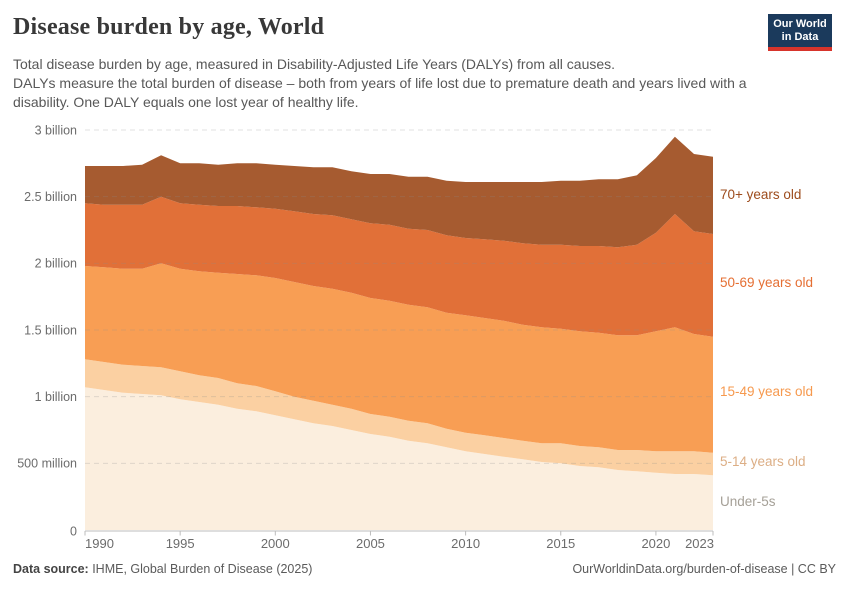 The height and width of the screenshot is (600, 850). Describe the element at coordinates (761, 194) in the screenshot. I see `series-label-70-plus: 70+ years old` at that location.